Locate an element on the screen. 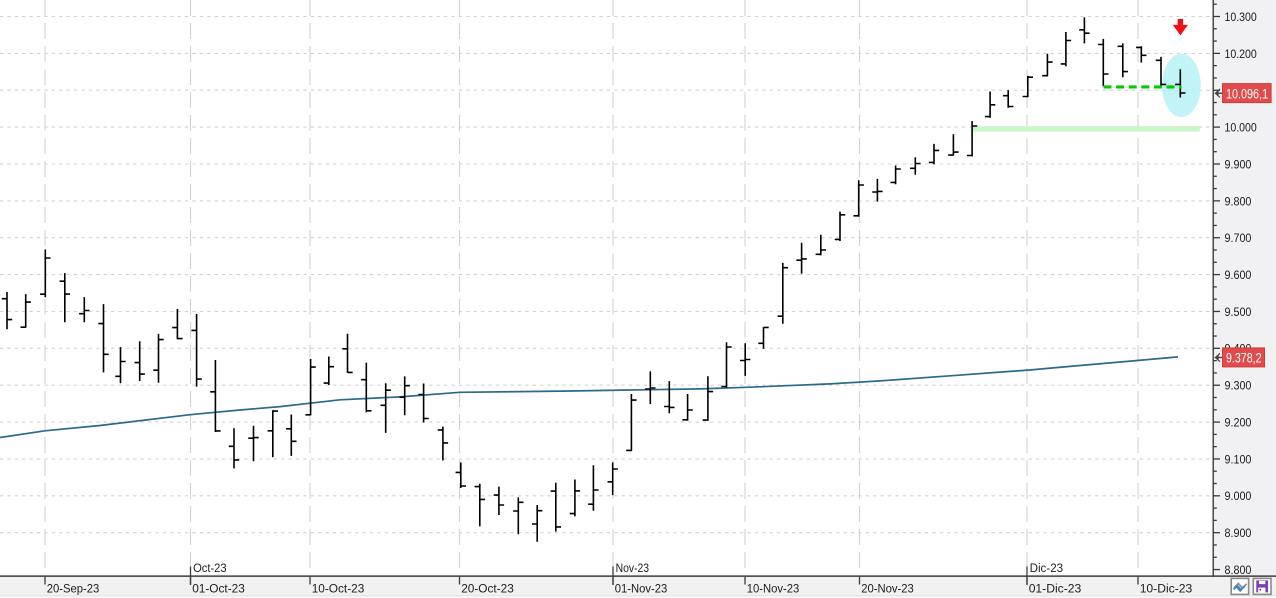 This screenshot has width=1276, height=598. svg-text: 10-Dic-23 is located at coordinates (1166, 589).